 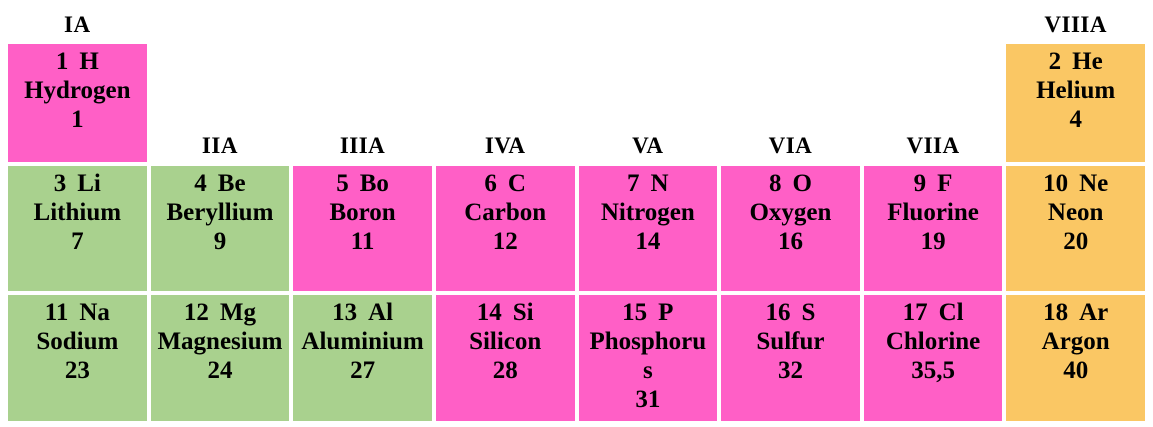 What do you see at coordinates (77, 24) in the screenshot?
I see `group-label-ia: IA` at bounding box center [77, 24].